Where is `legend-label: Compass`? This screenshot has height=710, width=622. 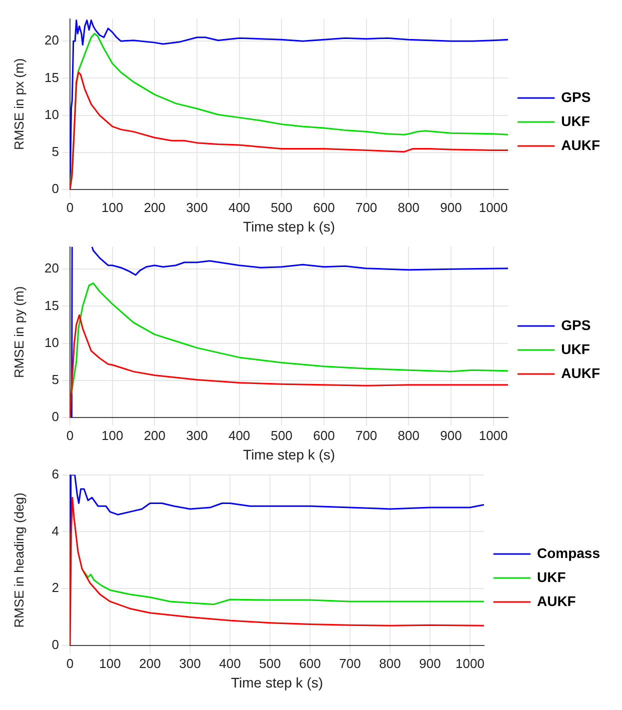
legend-label: Compass is located at coordinates (568, 552).